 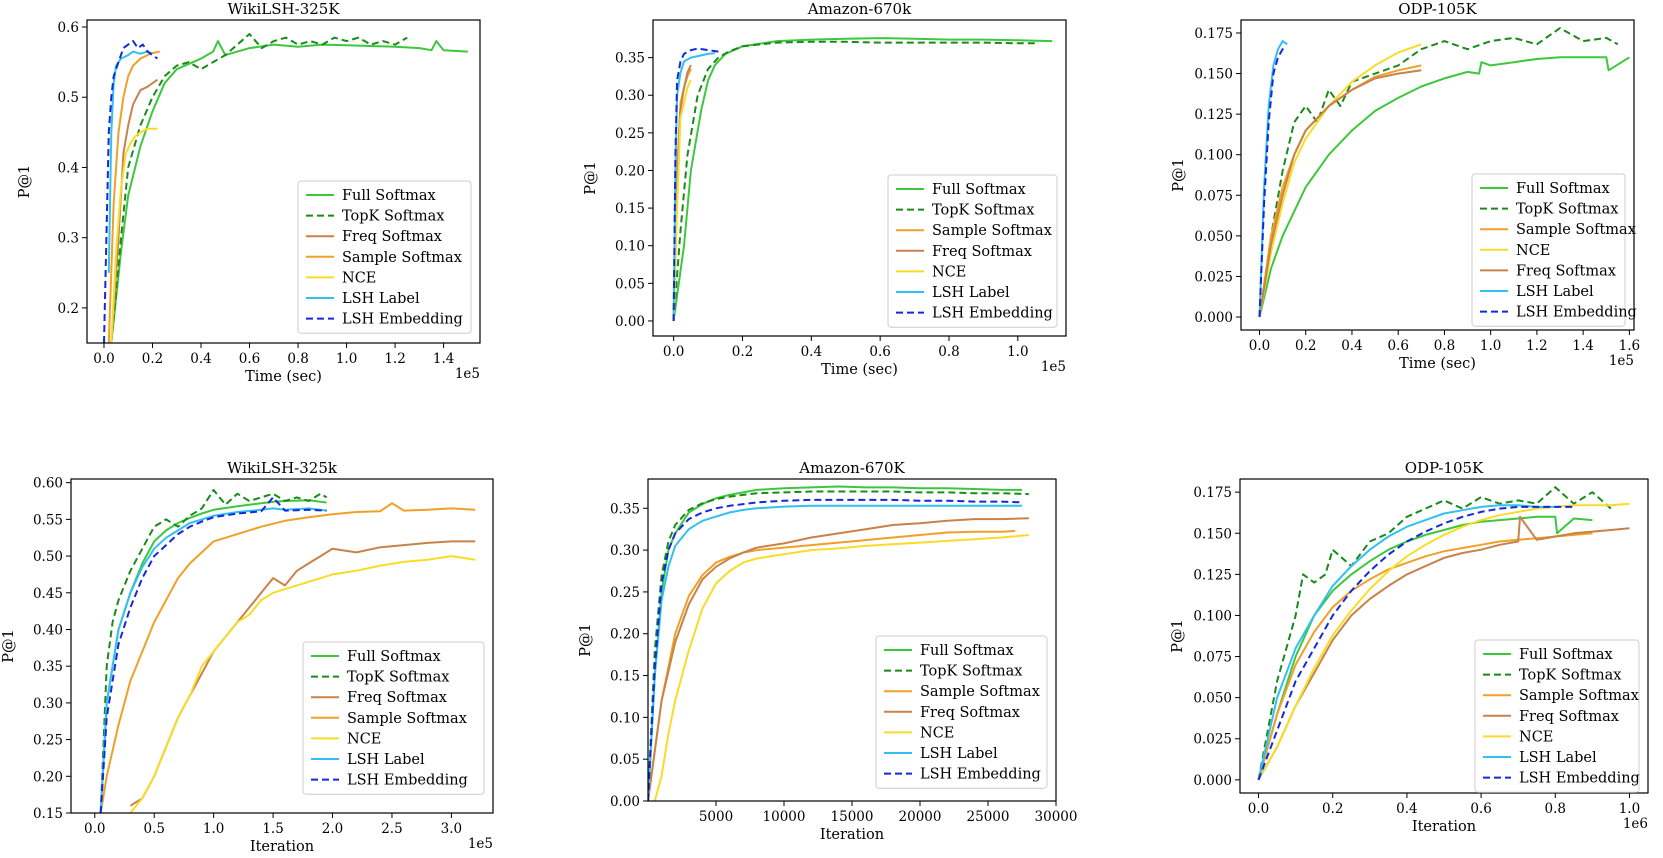 I want to click on x-tick-label: 15000, so click(x=852, y=817).